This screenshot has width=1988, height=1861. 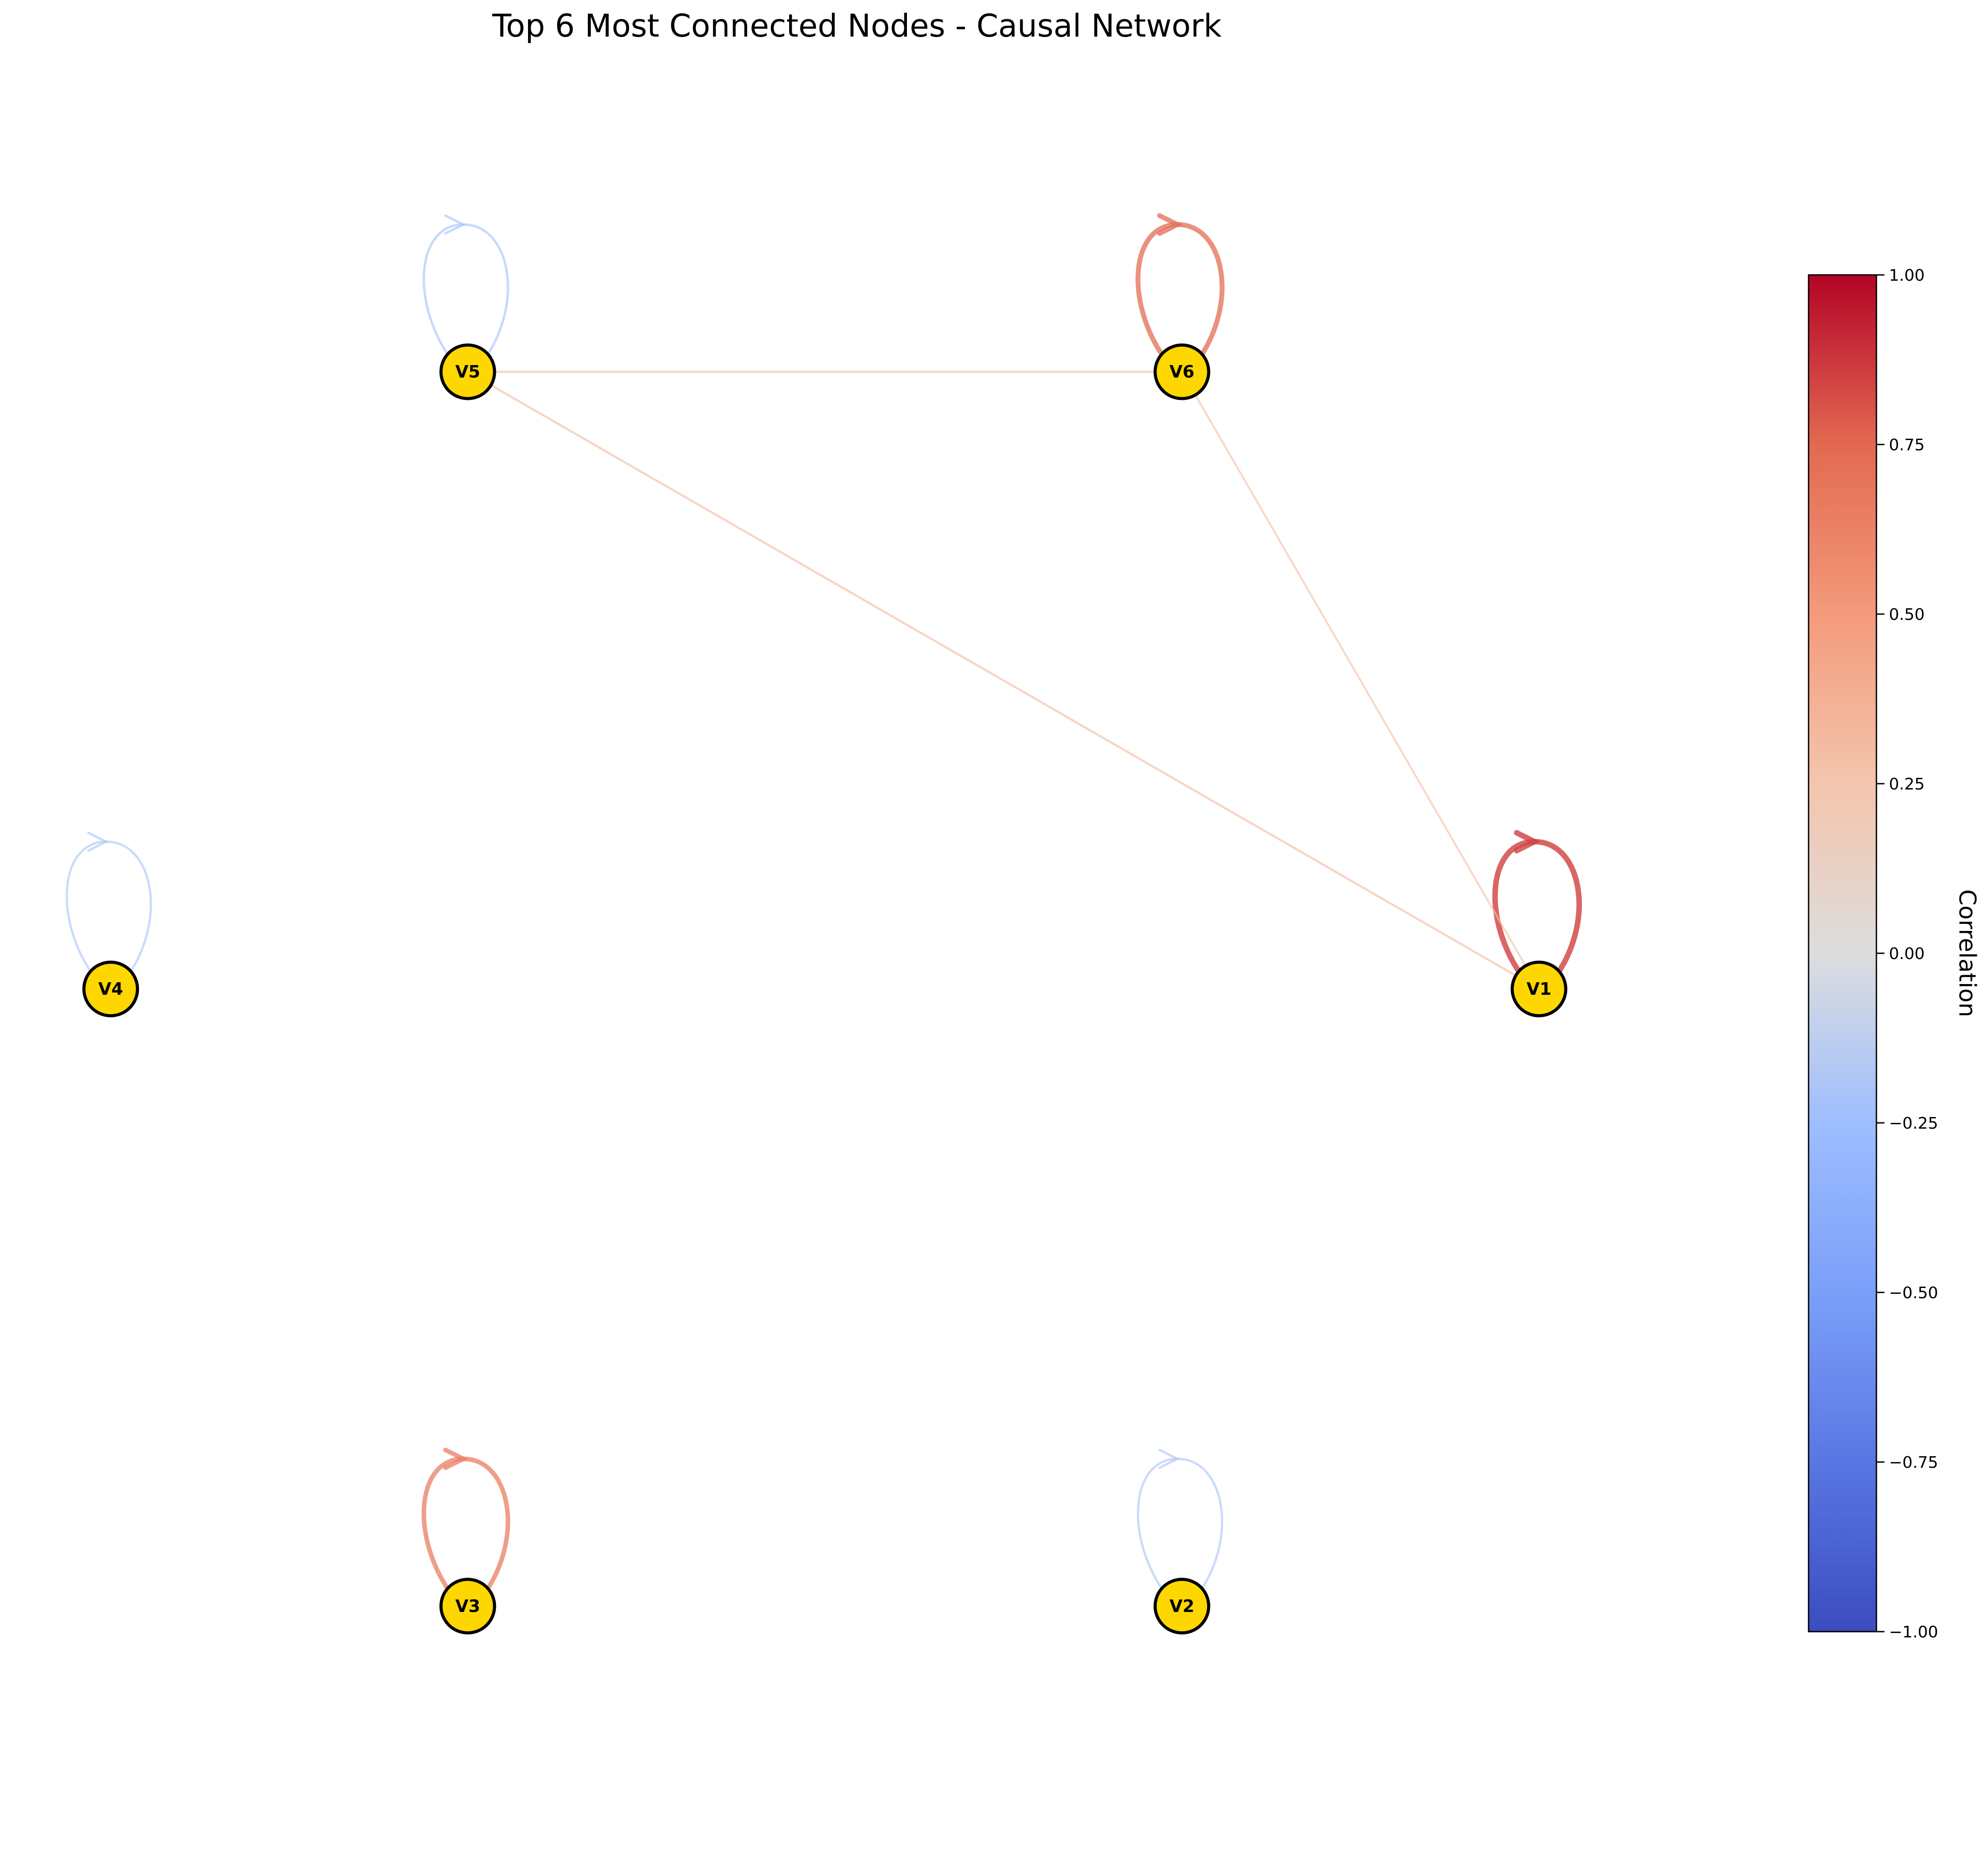 I want to click on self-loop-arrow-V3, so click(x=456, y=1459).